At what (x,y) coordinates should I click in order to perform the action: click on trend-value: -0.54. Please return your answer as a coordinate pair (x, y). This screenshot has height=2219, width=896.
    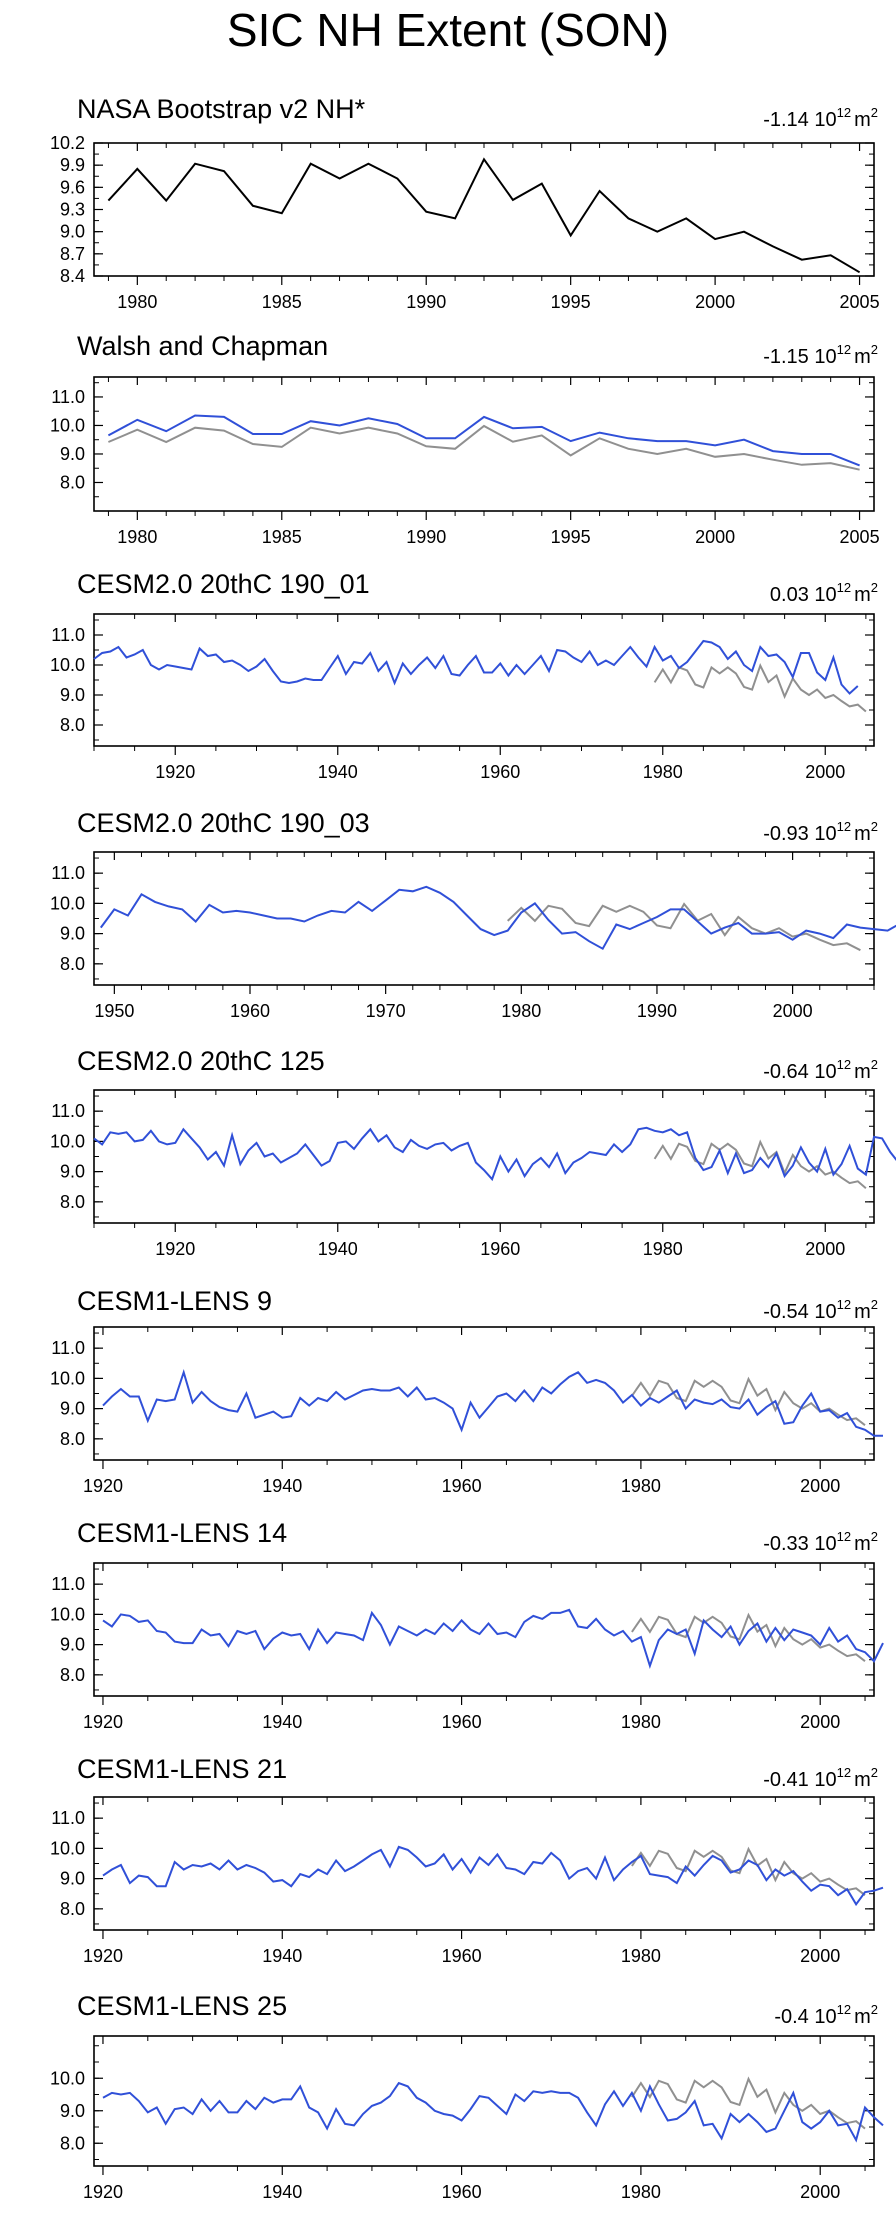
    Looking at the image, I should click on (788, 1312).